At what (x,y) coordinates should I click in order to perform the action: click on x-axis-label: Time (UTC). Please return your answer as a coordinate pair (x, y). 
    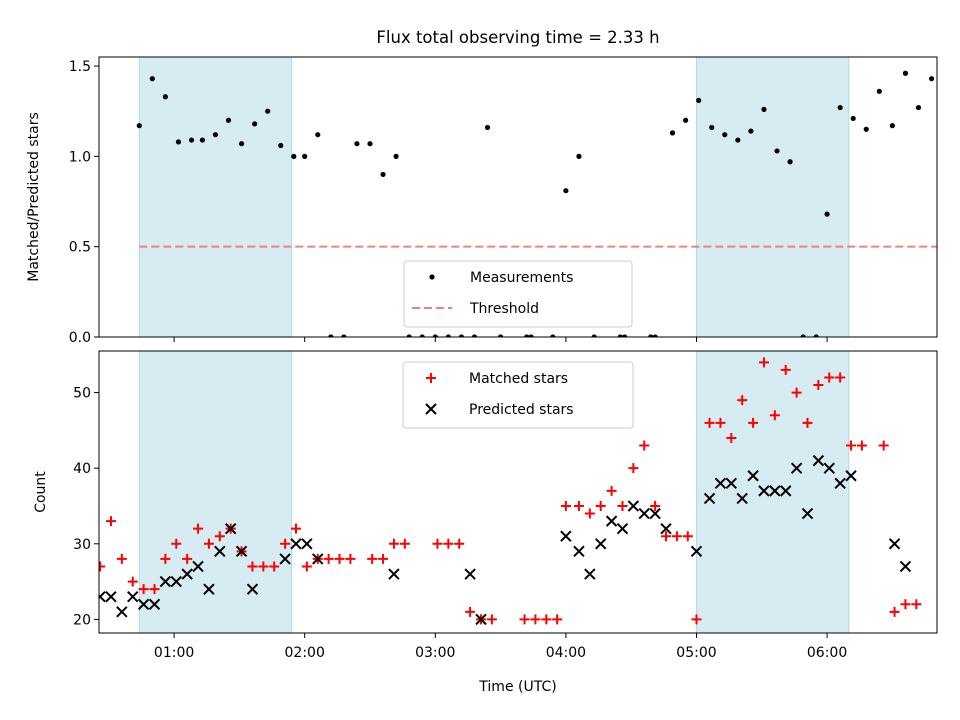
    Looking at the image, I should click on (517, 687).